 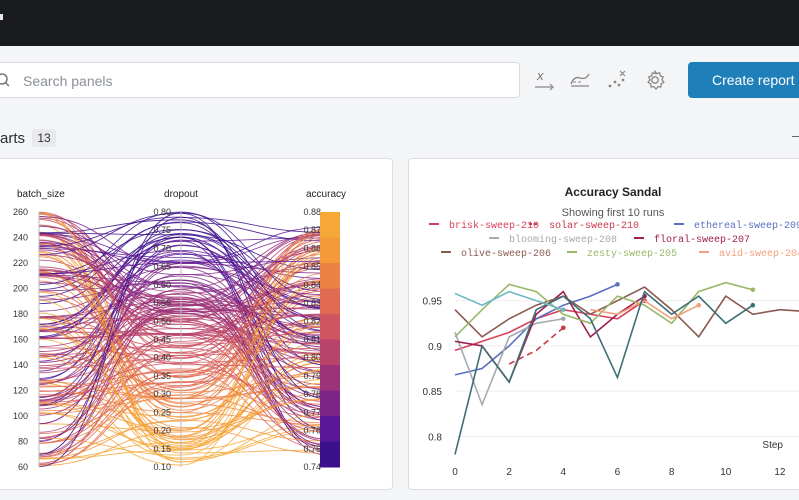 I want to click on y-tick-label: 0.85, so click(x=433, y=392).